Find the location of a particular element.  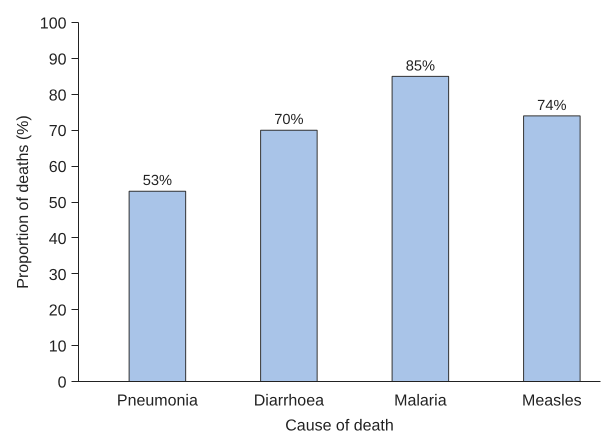

data-label: 85% is located at coordinates (421, 66).